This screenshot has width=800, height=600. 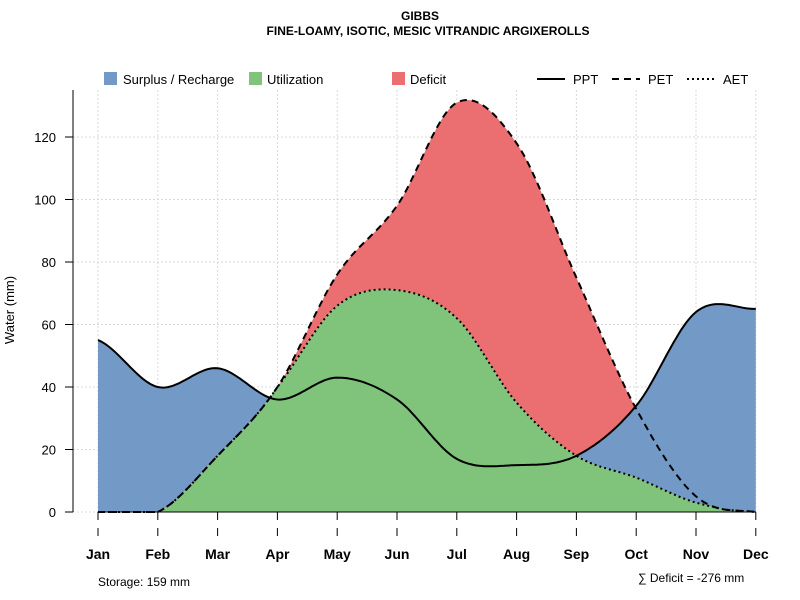 What do you see at coordinates (660, 79) in the screenshot?
I see `legend-label-pet: PET` at bounding box center [660, 79].